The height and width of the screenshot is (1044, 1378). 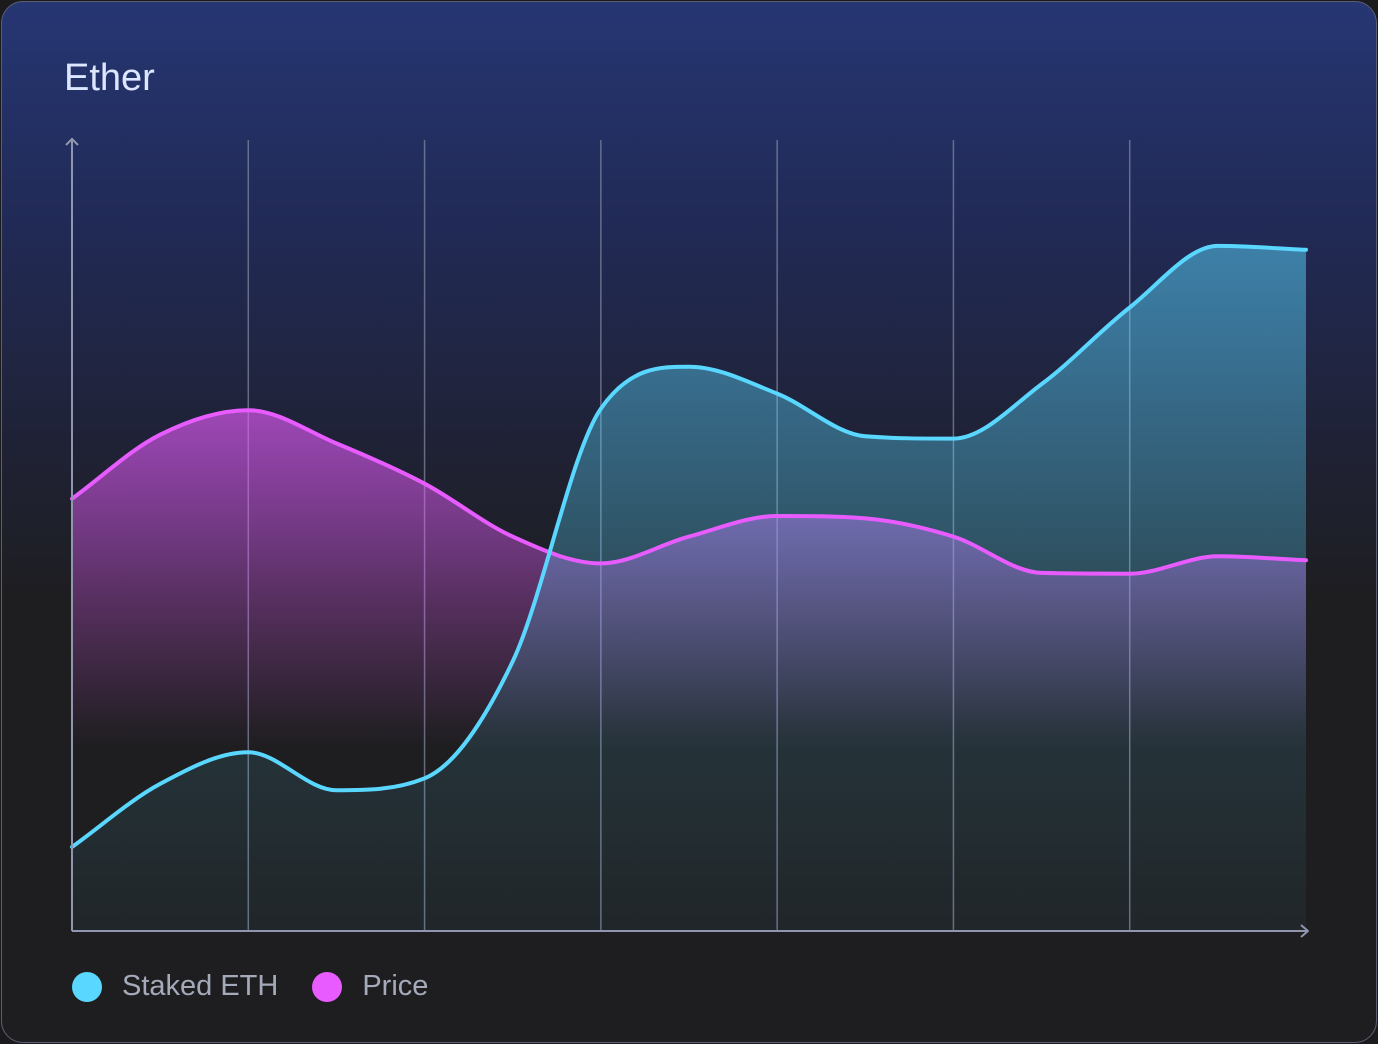 I want to click on chart-title: Ether, so click(x=109, y=78).